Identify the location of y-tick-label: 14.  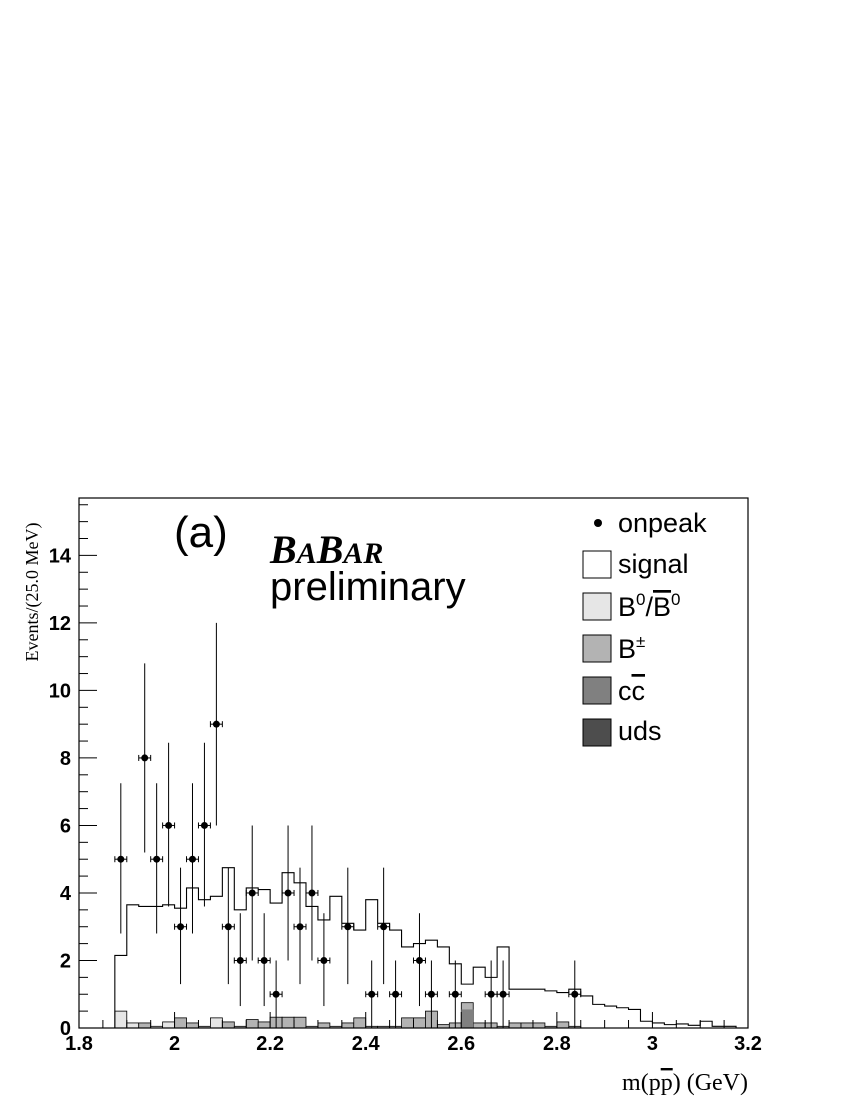
(60, 556).